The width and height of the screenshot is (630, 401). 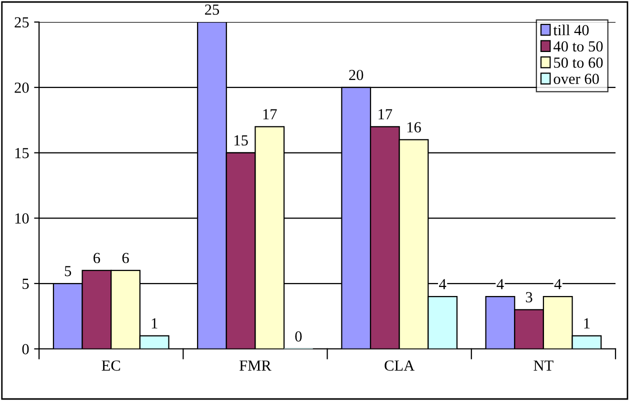 What do you see at coordinates (25, 283) in the screenshot?
I see `y-tick-label: 5` at bounding box center [25, 283].